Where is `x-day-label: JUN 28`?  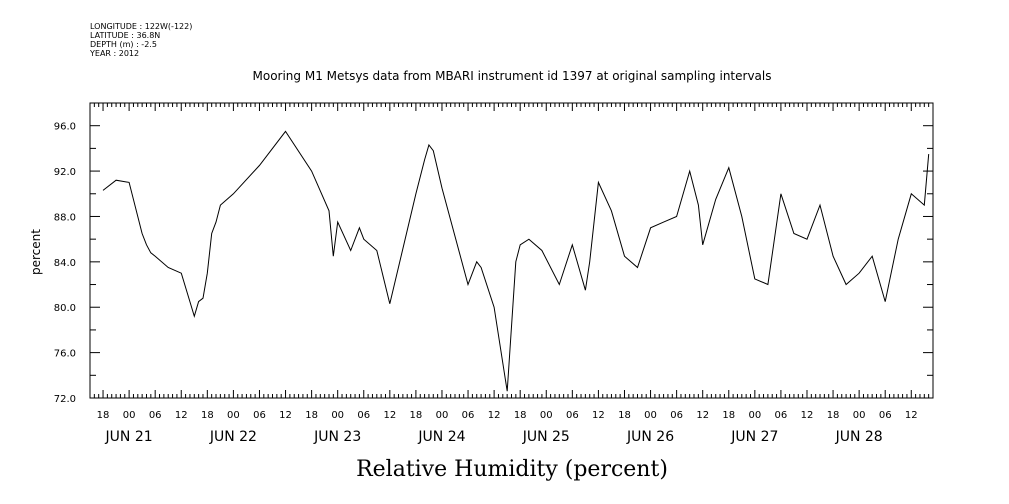
x-day-label: JUN 28 is located at coordinates (859, 437).